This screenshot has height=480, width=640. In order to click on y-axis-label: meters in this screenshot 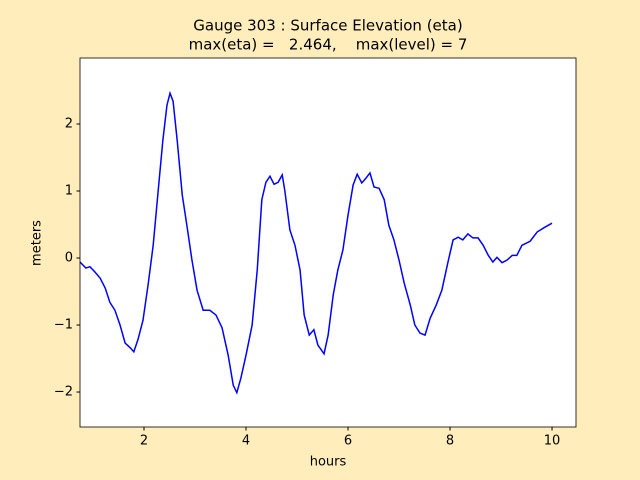, I will do `click(37, 243)`.